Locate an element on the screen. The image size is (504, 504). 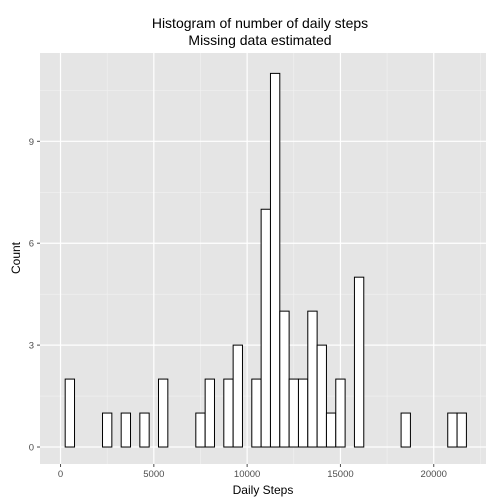
x-tick-label-0: 0 is located at coordinates (60, 474).